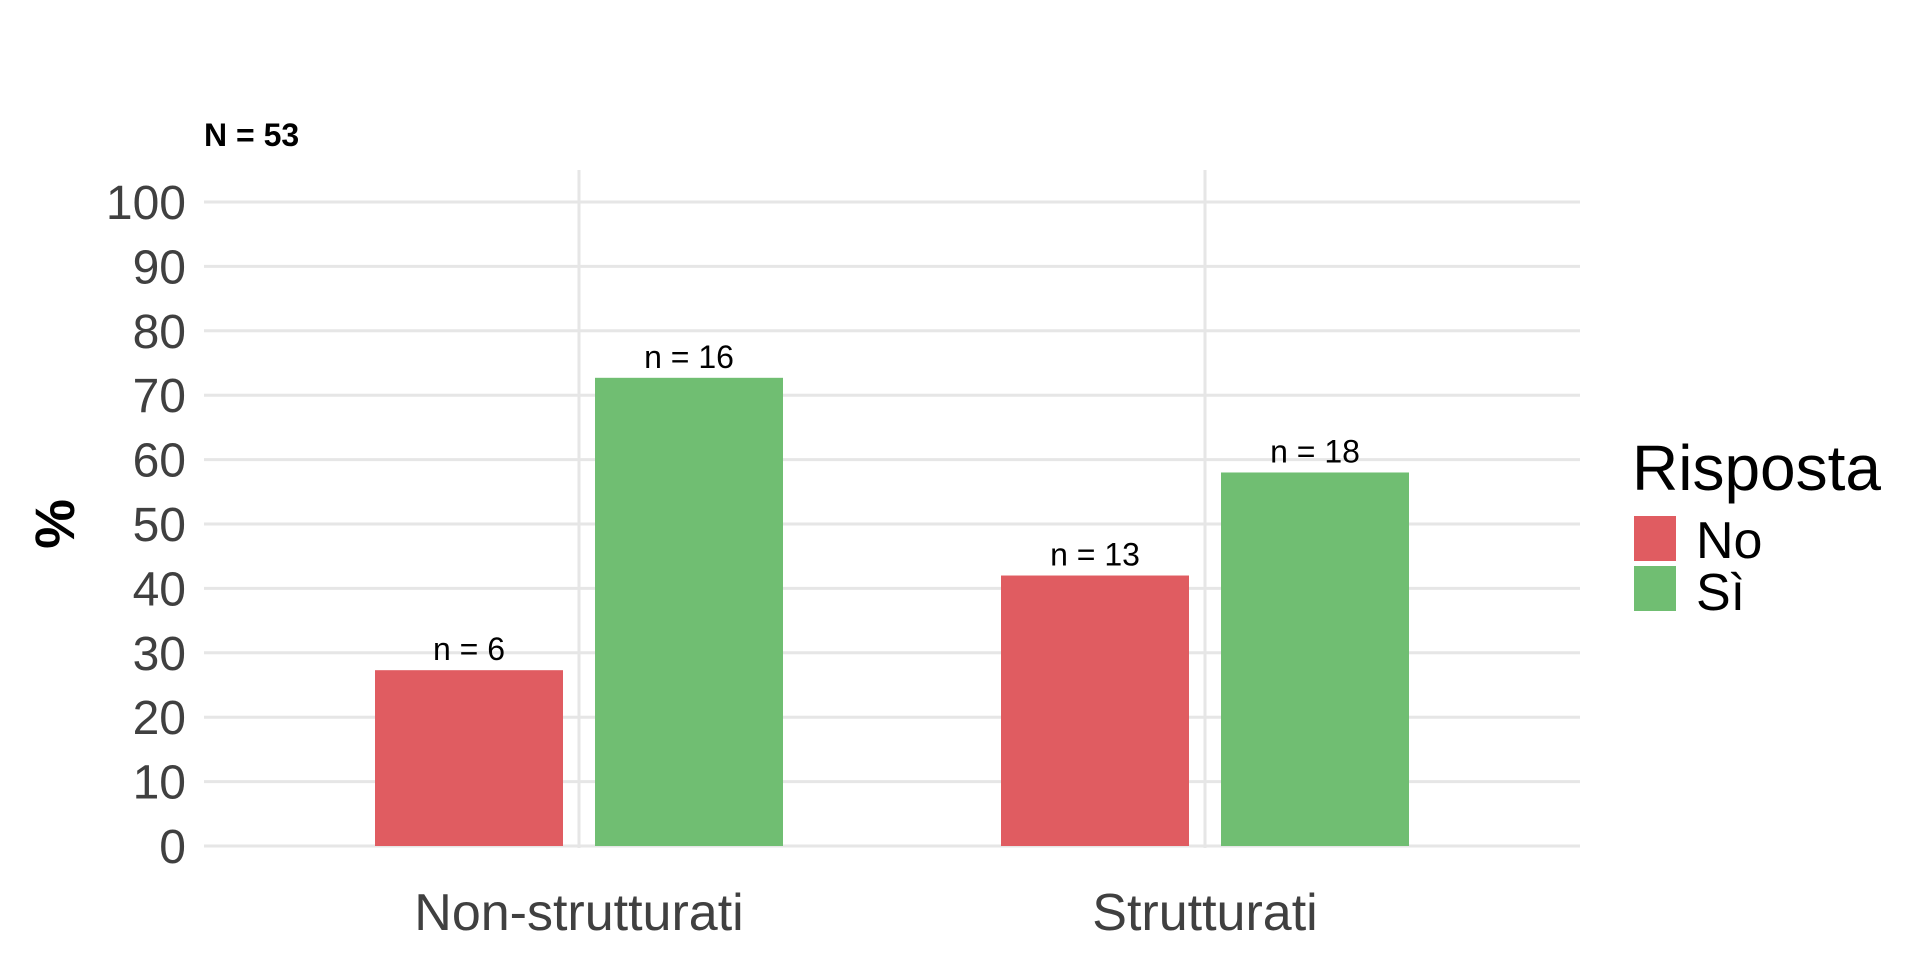 The image size is (1920, 960). Describe the element at coordinates (159, 783) in the screenshot. I see `y-tick-label-10: 10` at that location.